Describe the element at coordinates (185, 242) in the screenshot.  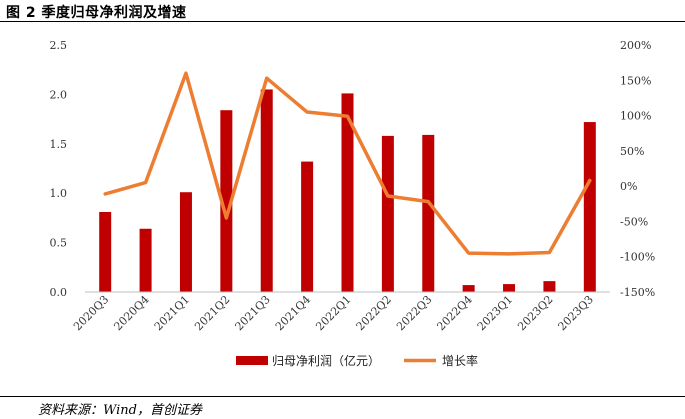
I see `bar-2021Q1` at that location.